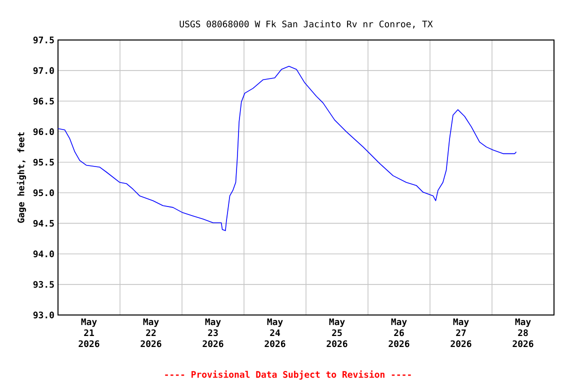 The width and height of the screenshot is (576, 384). I want to click on y-tick-label: 95.0, so click(43, 192).